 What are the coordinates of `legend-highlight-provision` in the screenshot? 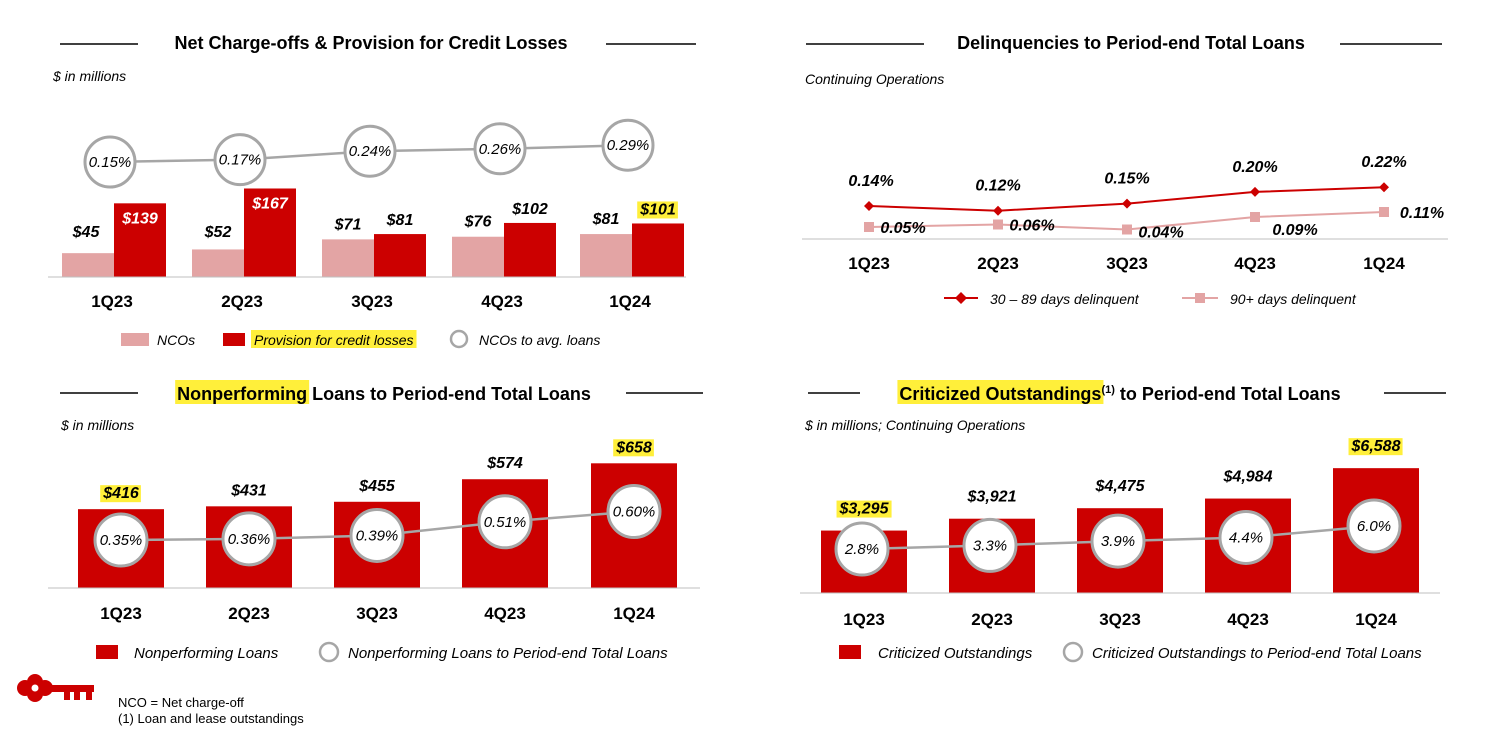 It's located at (334, 339).